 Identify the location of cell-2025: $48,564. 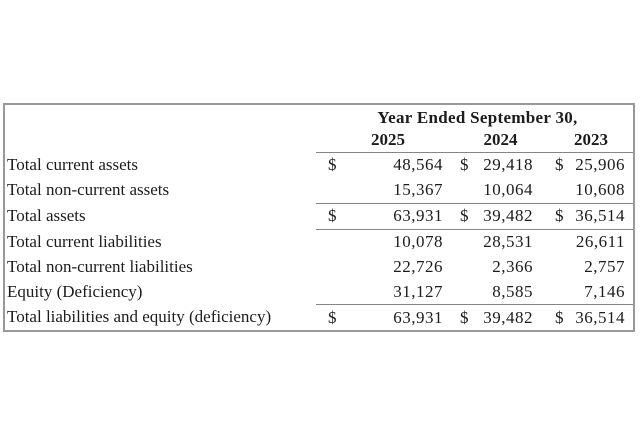
(383, 165).